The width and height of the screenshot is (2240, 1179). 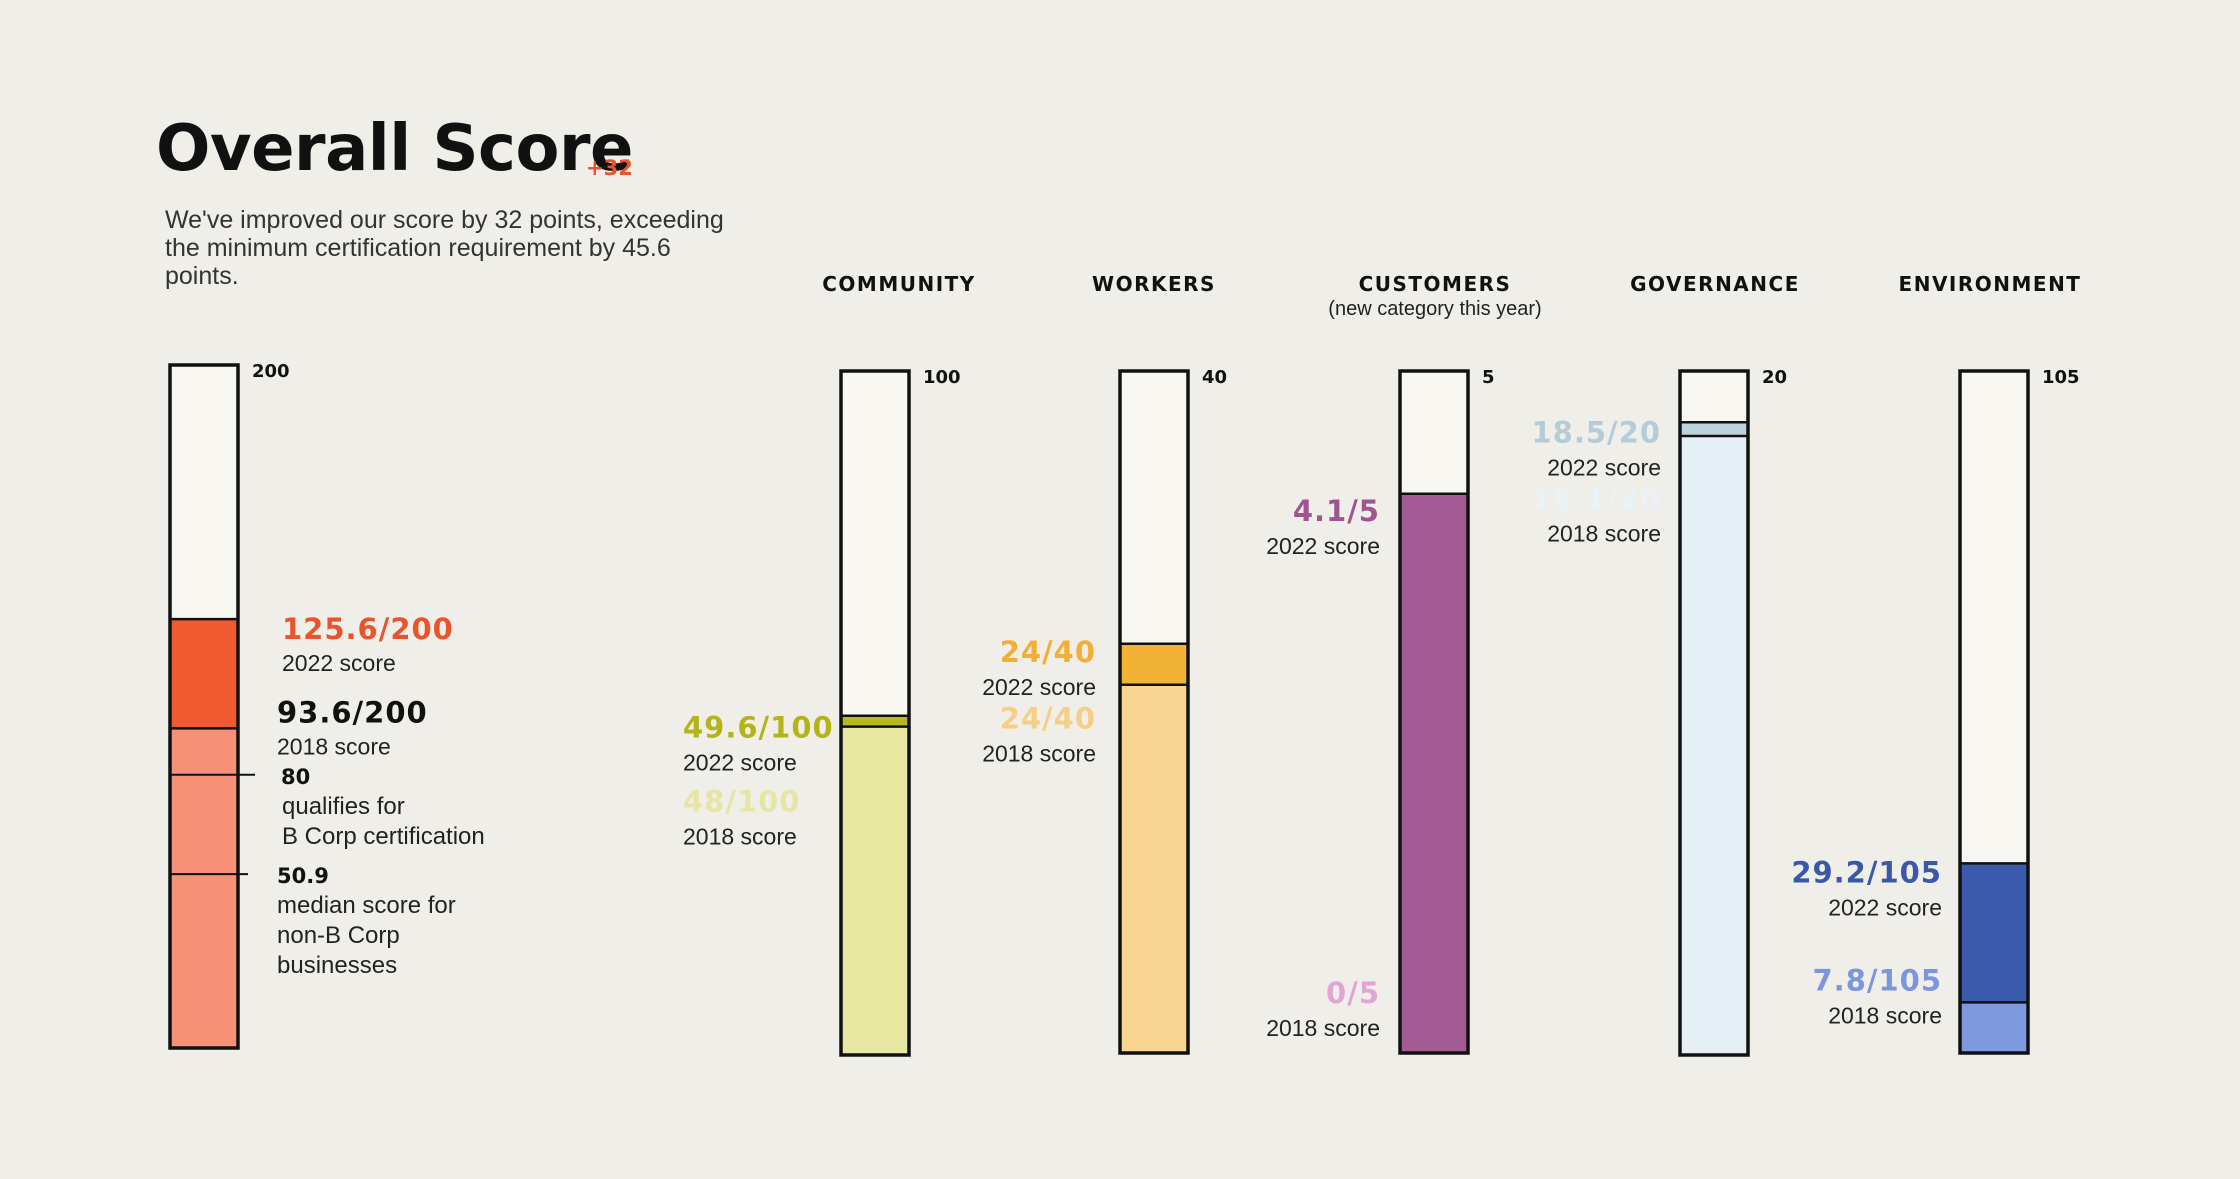 What do you see at coordinates (1488, 377) in the screenshot?
I see `bar-max-label-customers: 5` at bounding box center [1488, 377].